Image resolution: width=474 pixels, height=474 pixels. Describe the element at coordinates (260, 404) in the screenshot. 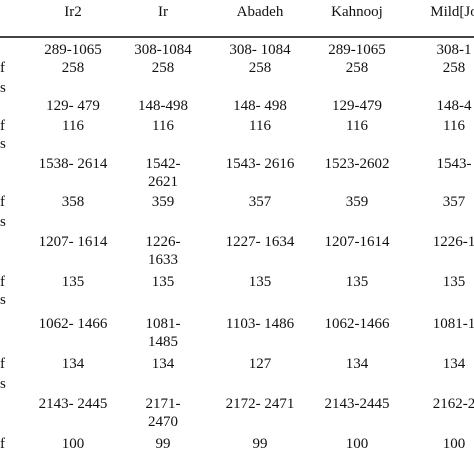

I see `table-cell: 2172- 2471` at that location.